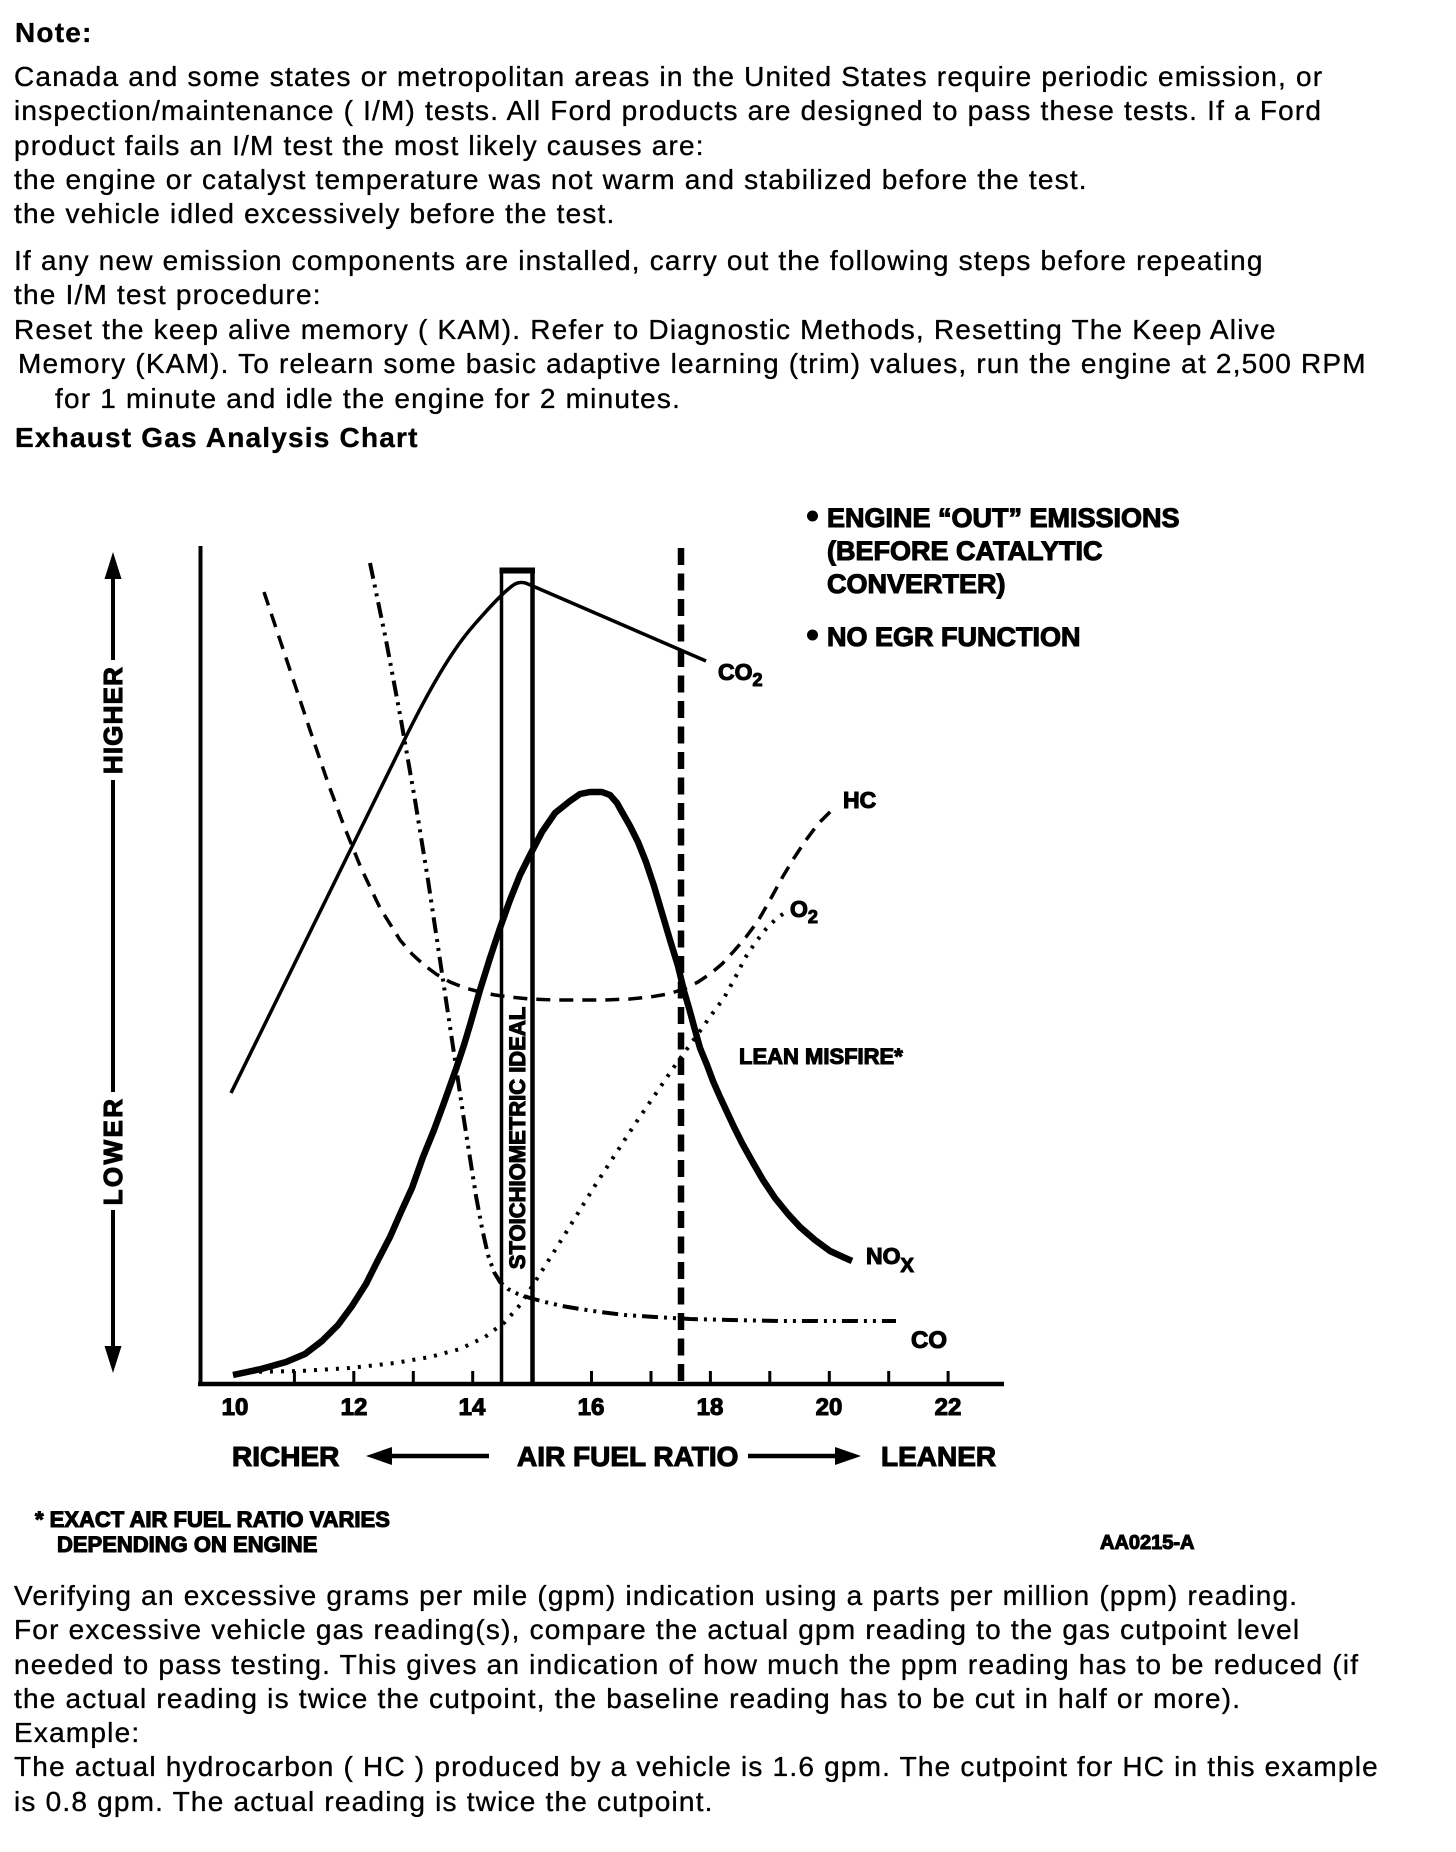  I want to click on svg-text: 18, so click(710, 1407).